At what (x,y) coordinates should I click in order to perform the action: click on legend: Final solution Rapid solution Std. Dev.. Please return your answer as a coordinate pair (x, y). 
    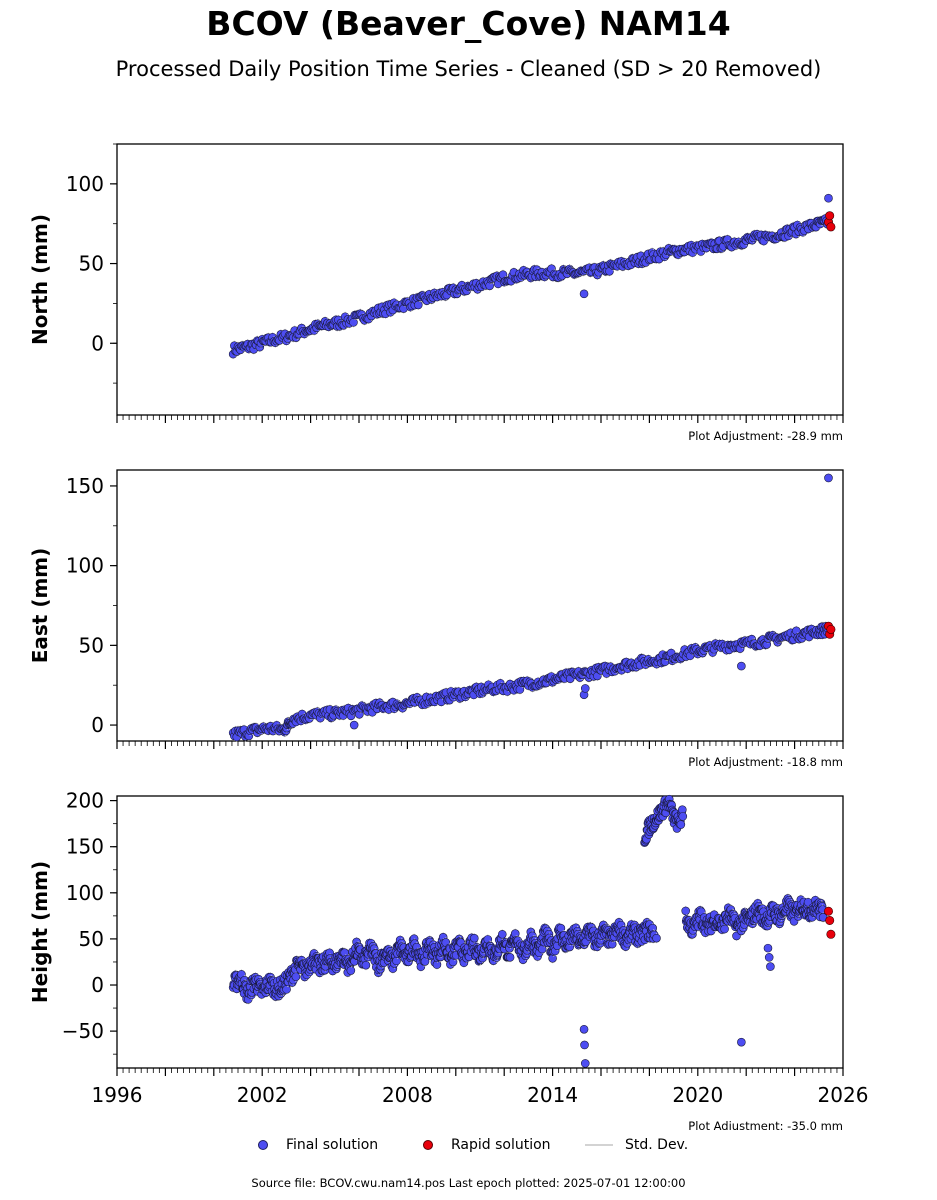
    Looking at the image, I should click on (485, 1148).